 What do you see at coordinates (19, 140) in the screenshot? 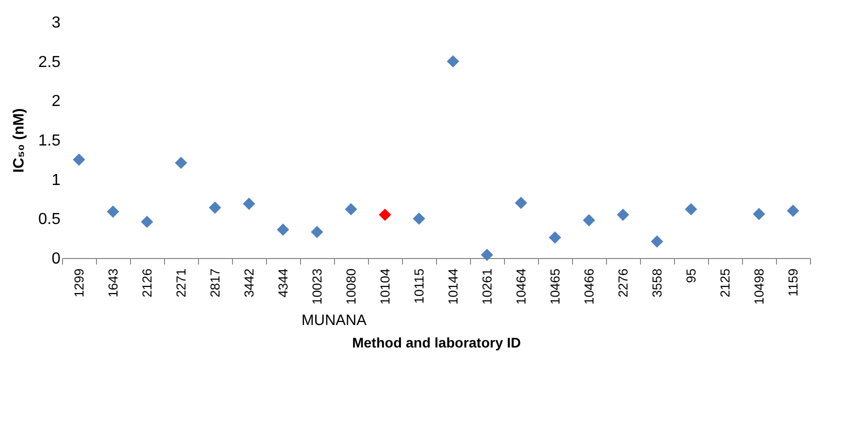
I see `y-axis-title: IC₅₀ (nM)` at bounding box center [19, 140].